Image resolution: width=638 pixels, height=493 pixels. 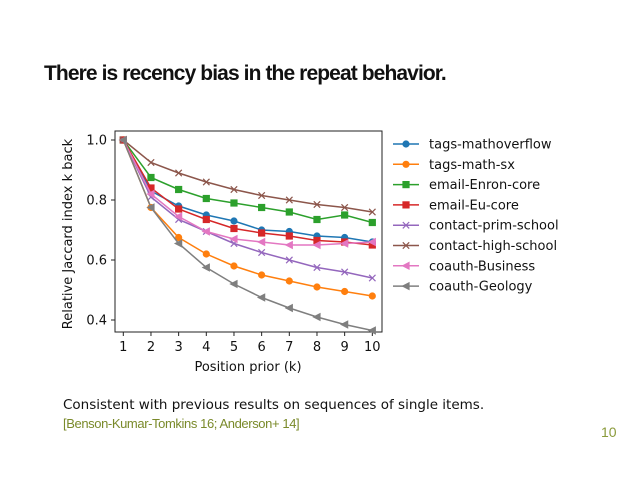 I want to click on series-email-enron-core, so click(x=247, y=181).